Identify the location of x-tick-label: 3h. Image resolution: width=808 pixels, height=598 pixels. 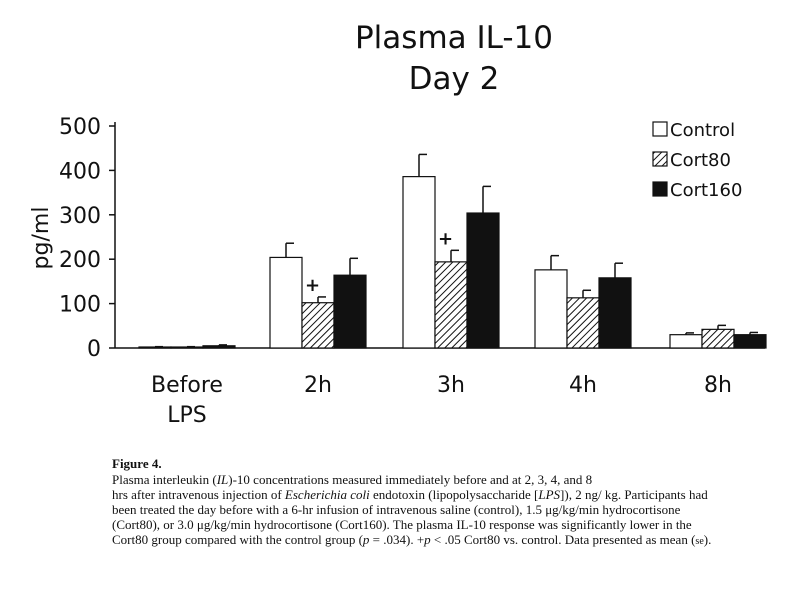
(451, 385).